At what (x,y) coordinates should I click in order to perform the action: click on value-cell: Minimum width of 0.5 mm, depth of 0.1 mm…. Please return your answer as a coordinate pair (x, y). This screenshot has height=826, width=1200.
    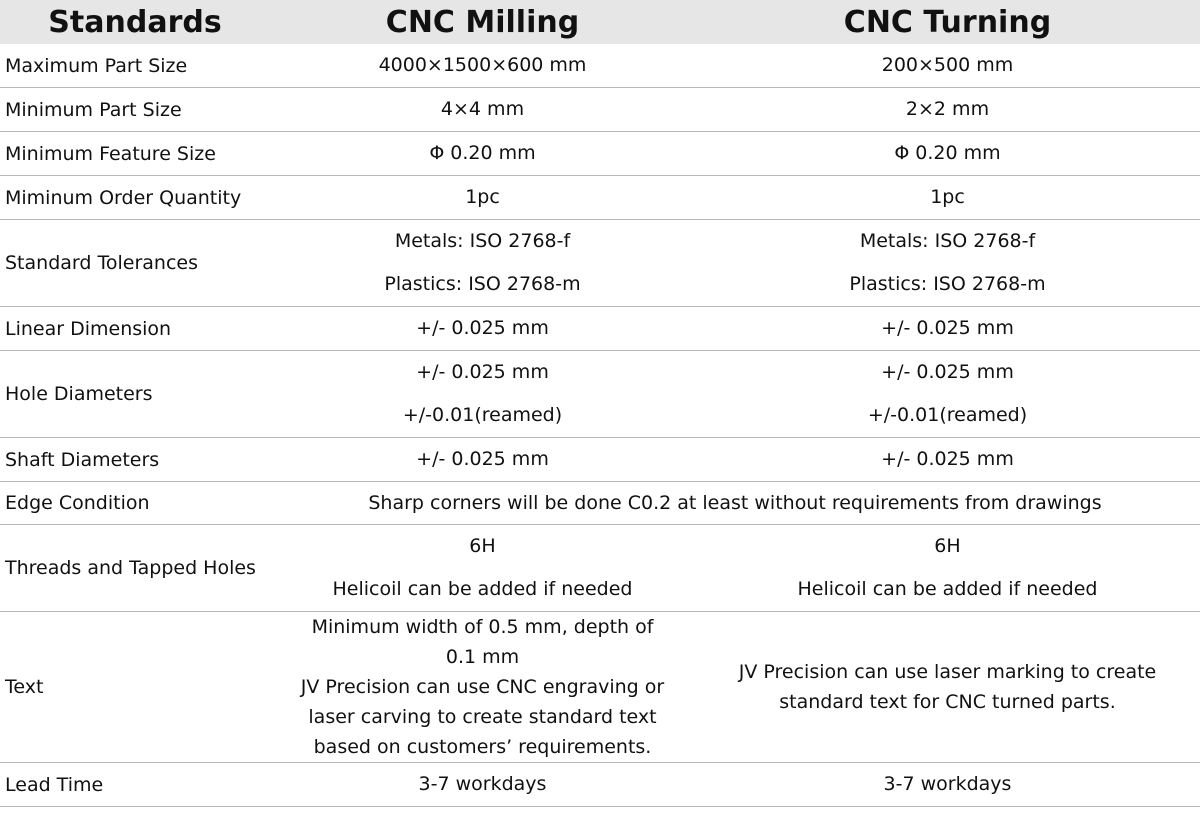
    Looking at the image, I should click on (482, 687).